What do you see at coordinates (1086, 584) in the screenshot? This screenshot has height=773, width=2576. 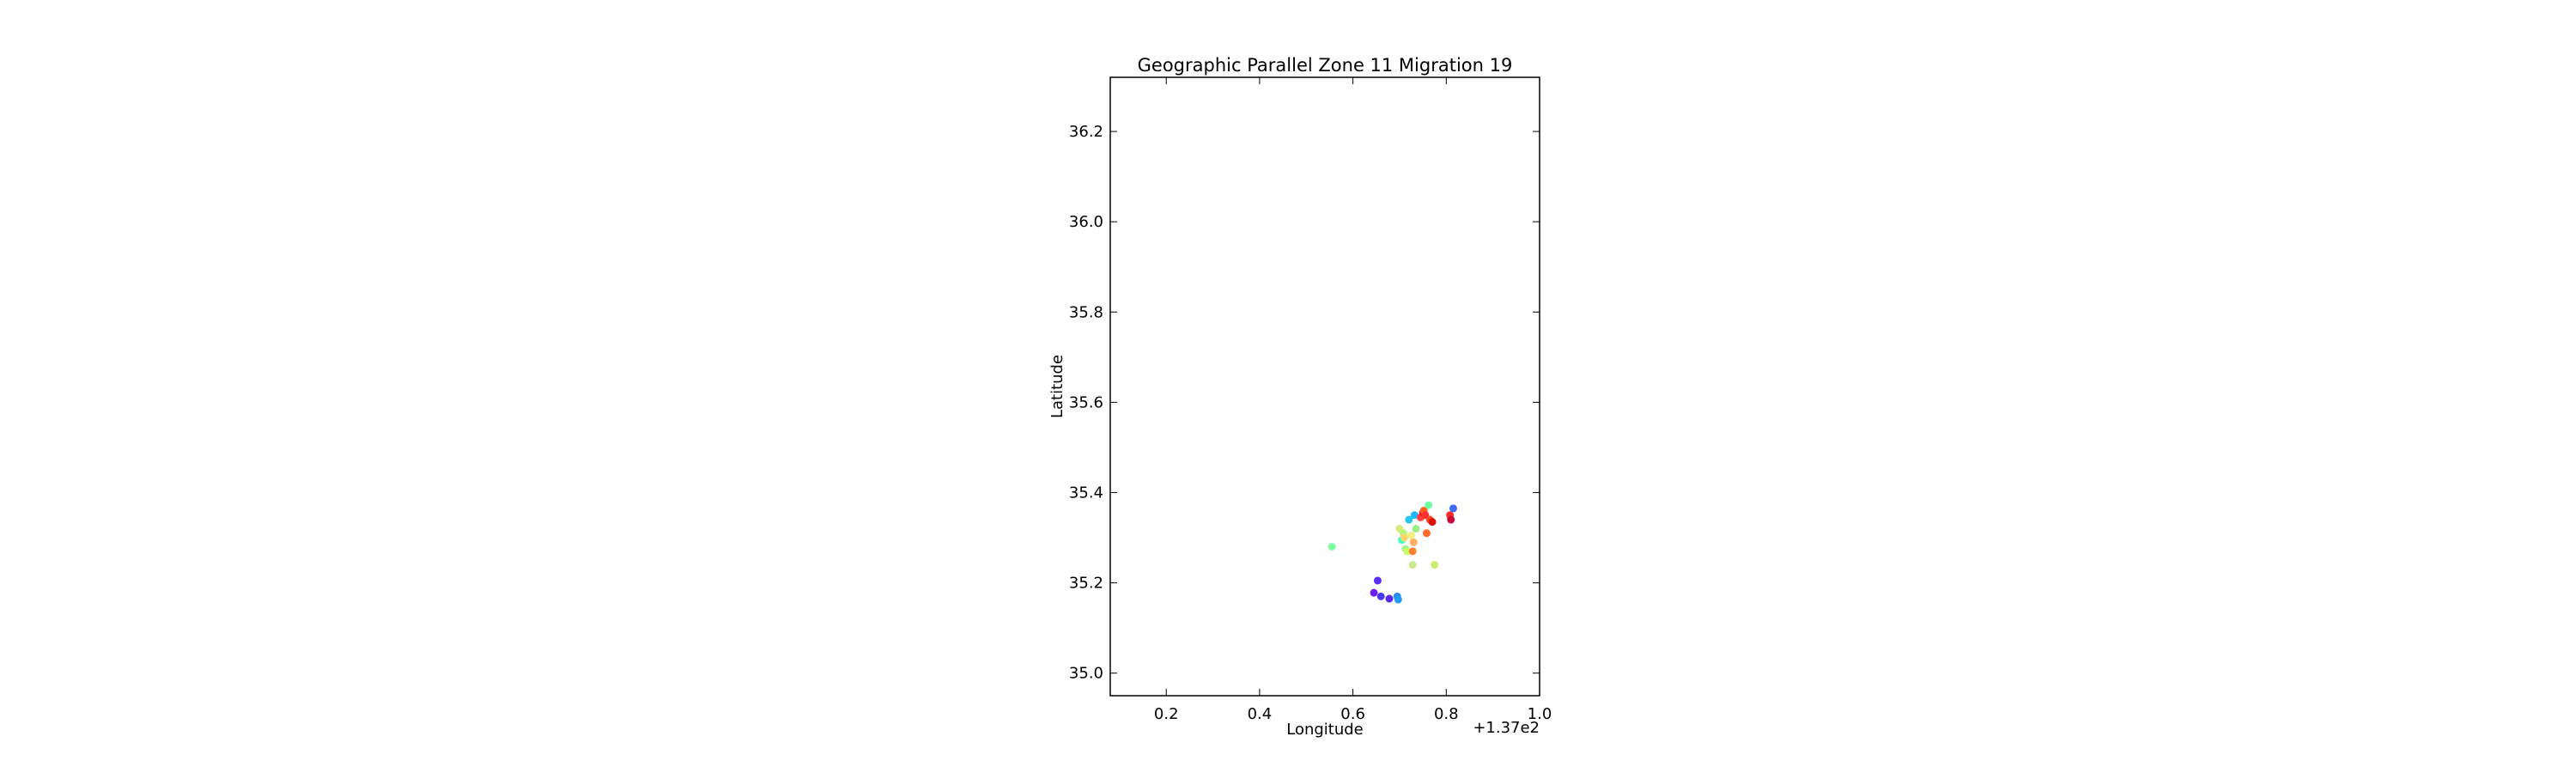 I see `y-tick-label: 35.2` at bounding box center [1086, 584].